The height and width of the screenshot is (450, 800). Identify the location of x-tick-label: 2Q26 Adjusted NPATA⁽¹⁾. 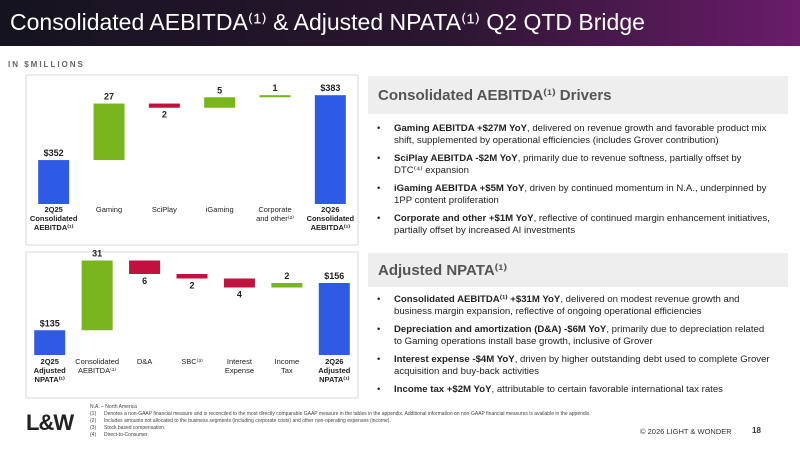
(334, 370).